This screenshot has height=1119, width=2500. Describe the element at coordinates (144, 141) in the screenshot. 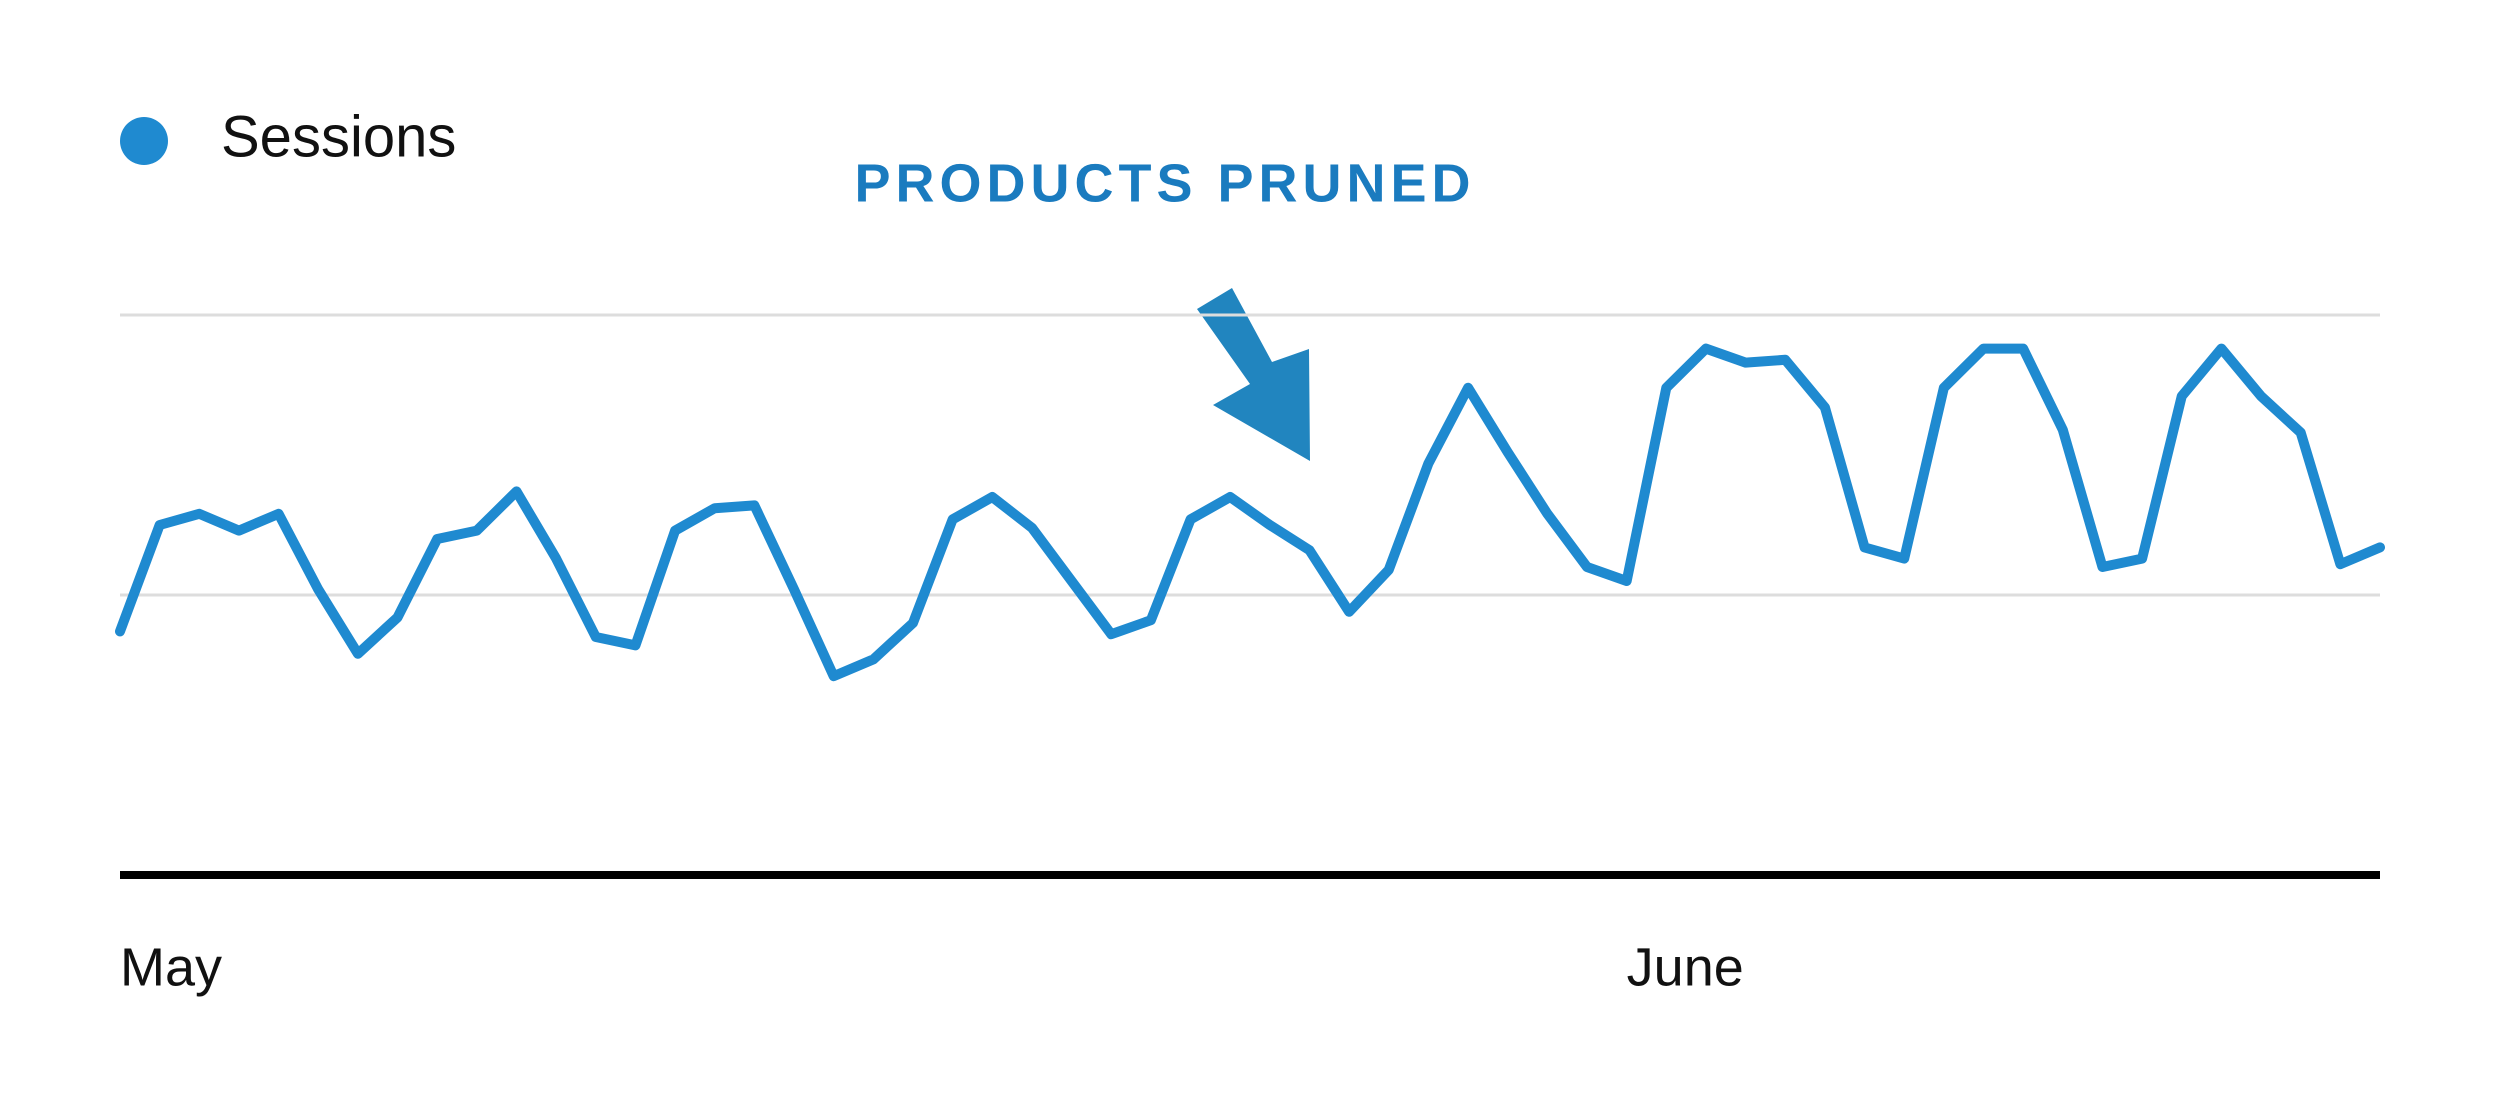

I see `legend-marker` at that location.